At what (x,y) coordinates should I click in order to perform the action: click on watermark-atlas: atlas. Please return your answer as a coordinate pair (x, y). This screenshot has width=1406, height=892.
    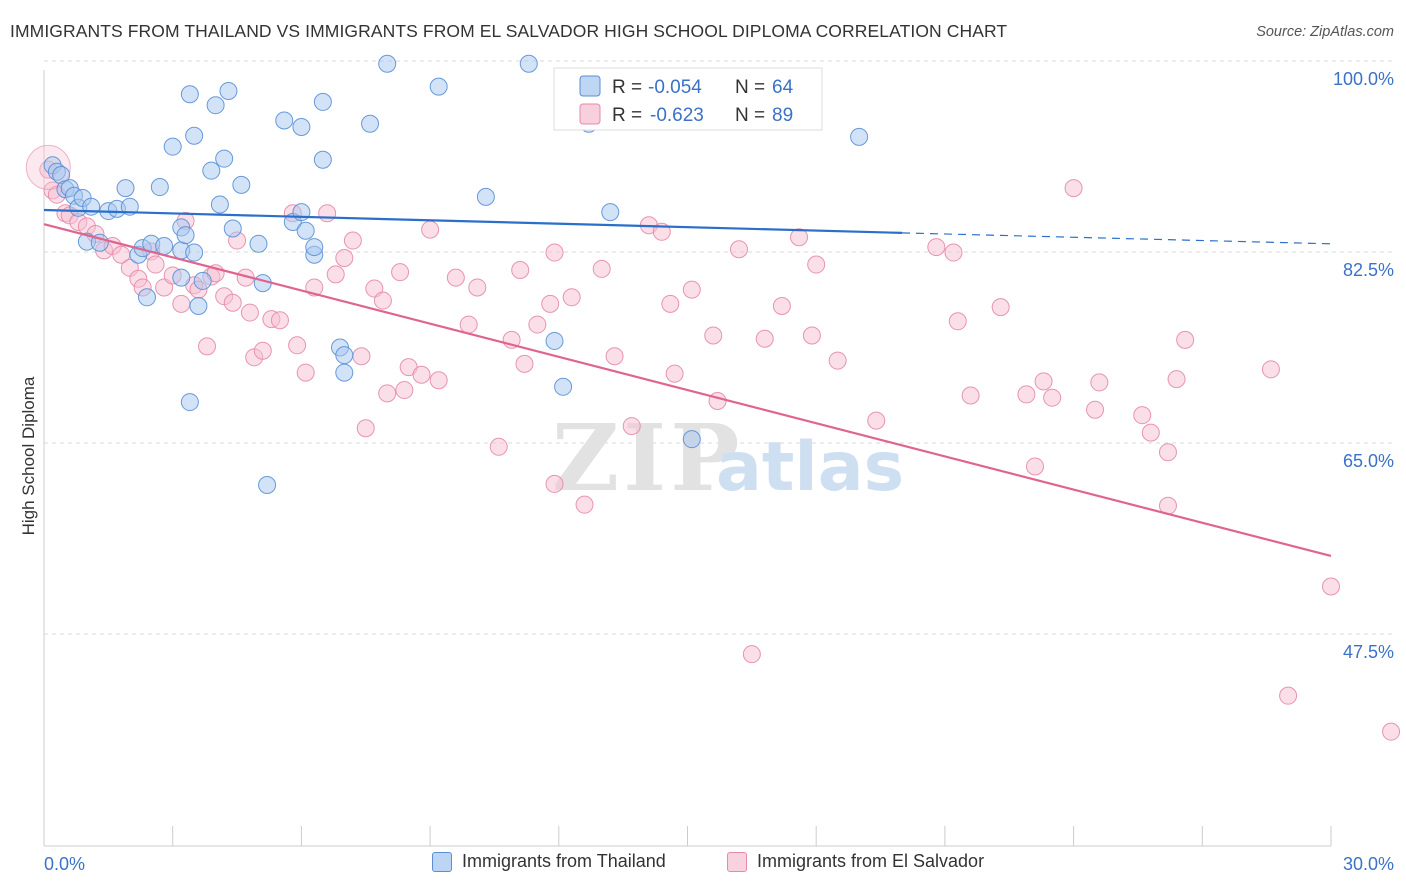
    Looking at the image, I should click on (810, 467).